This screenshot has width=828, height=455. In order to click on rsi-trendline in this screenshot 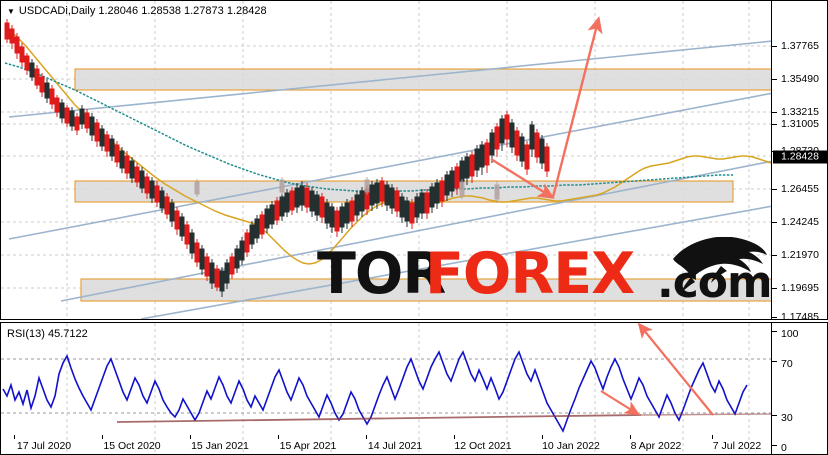, I will do `click(379, 418)`.